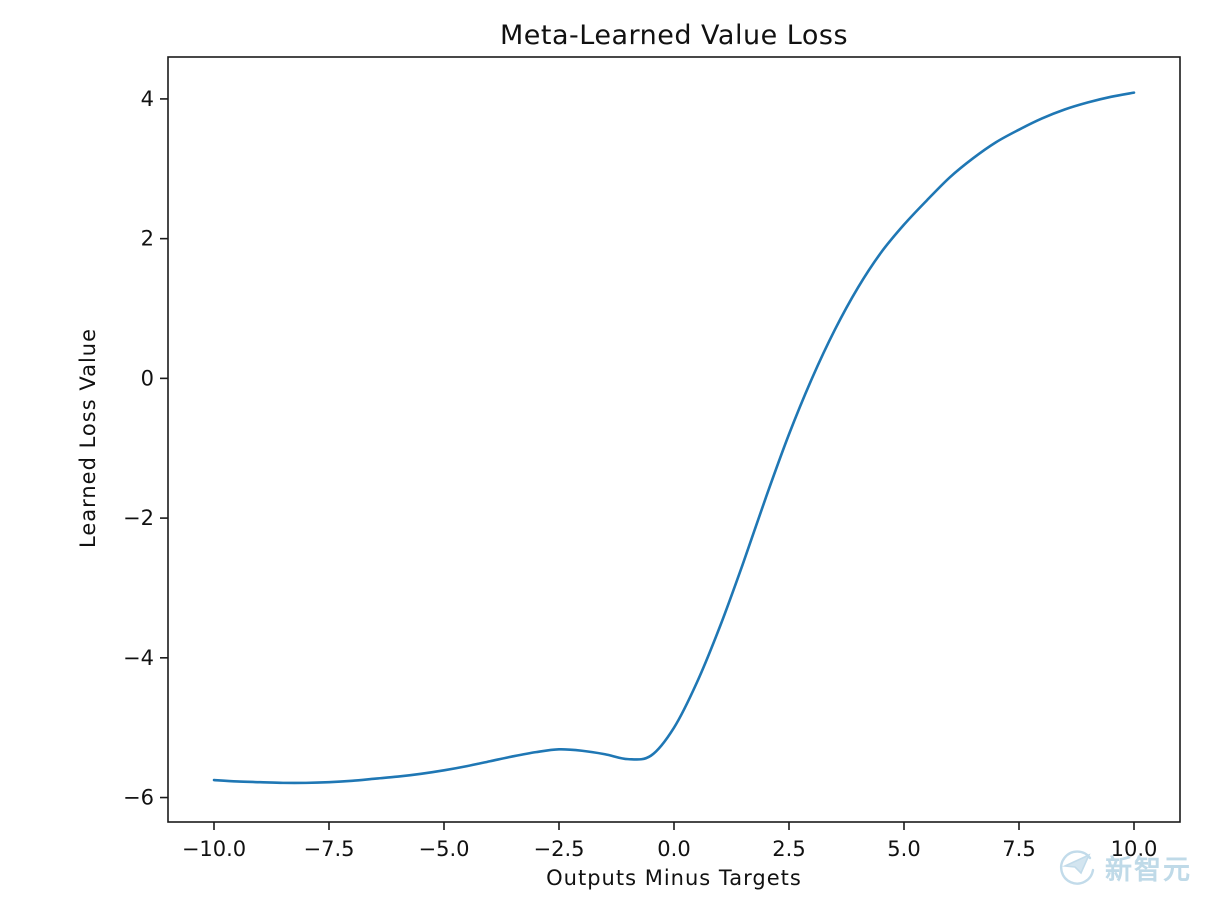  Describe the element at coordinates (674, 35) in the screenshot. I see `chart-title: Meta-Learned Value Loss` at that location.